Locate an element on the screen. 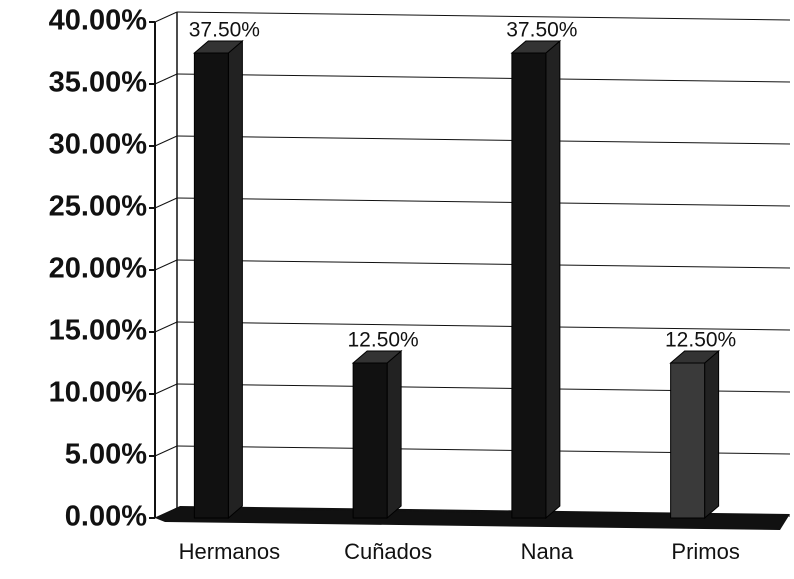  y-tick-label: 5.00% is located at coordinates (106, 455).